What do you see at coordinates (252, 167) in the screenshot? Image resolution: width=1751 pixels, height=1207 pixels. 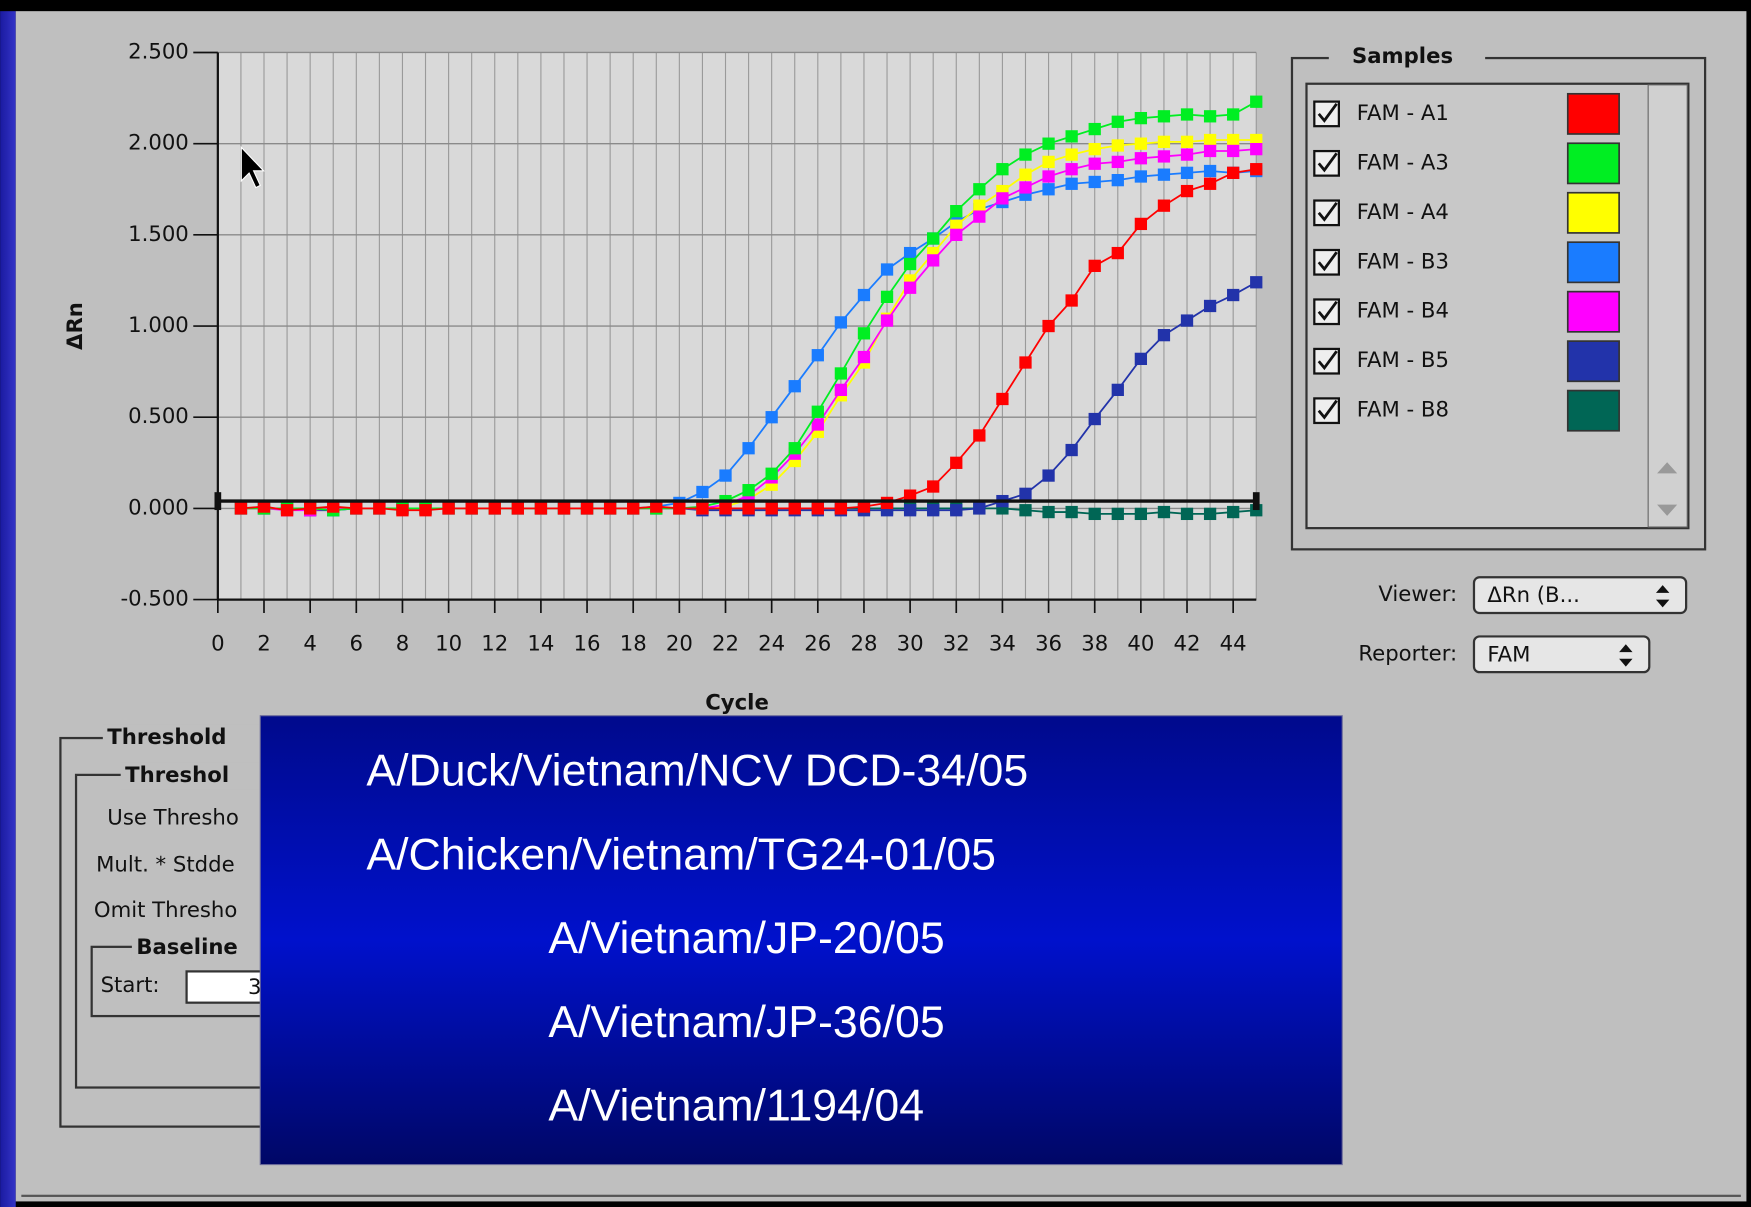 I see `mouse-cursor` at bounding box center [252, 167].